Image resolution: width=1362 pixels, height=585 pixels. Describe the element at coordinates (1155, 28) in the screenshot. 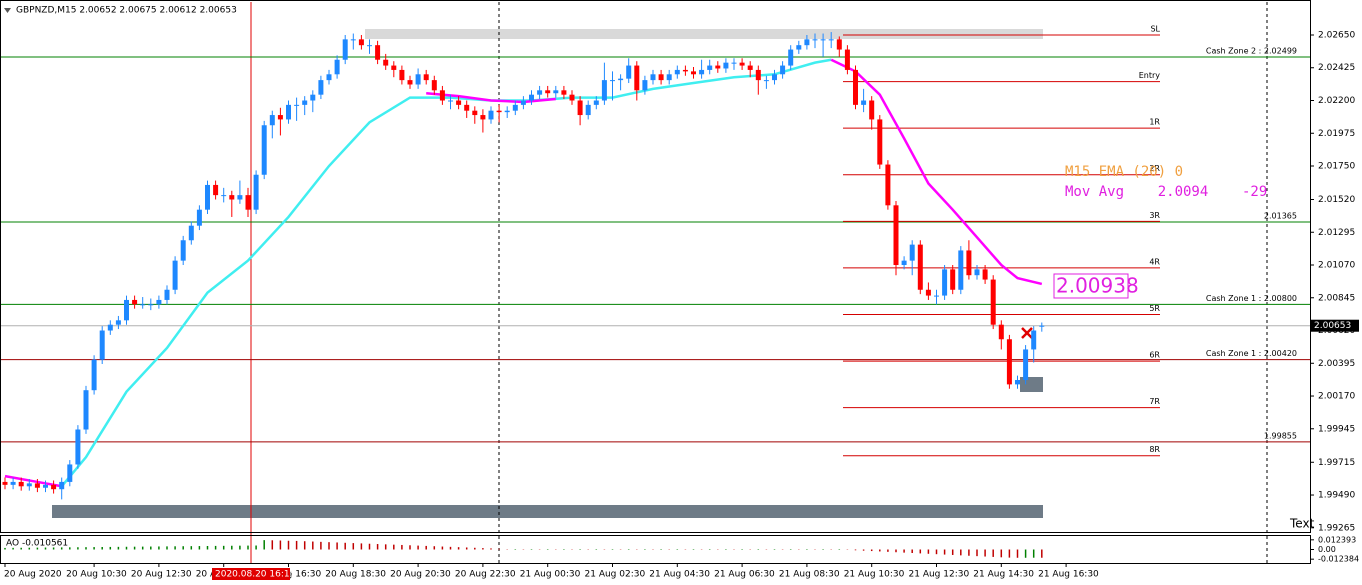

I see `level-label: SL` at that location.